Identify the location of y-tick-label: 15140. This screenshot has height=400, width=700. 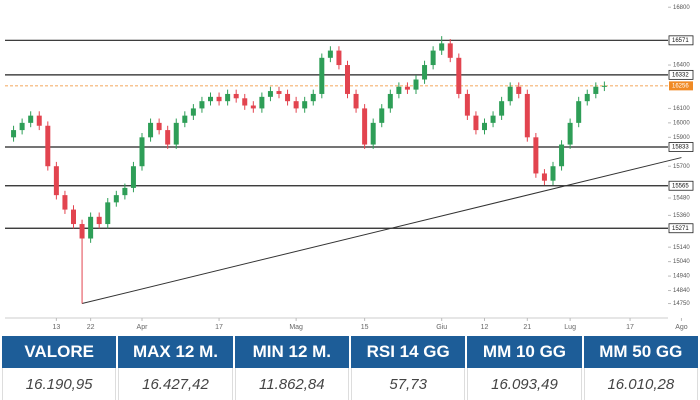
(681, 248).